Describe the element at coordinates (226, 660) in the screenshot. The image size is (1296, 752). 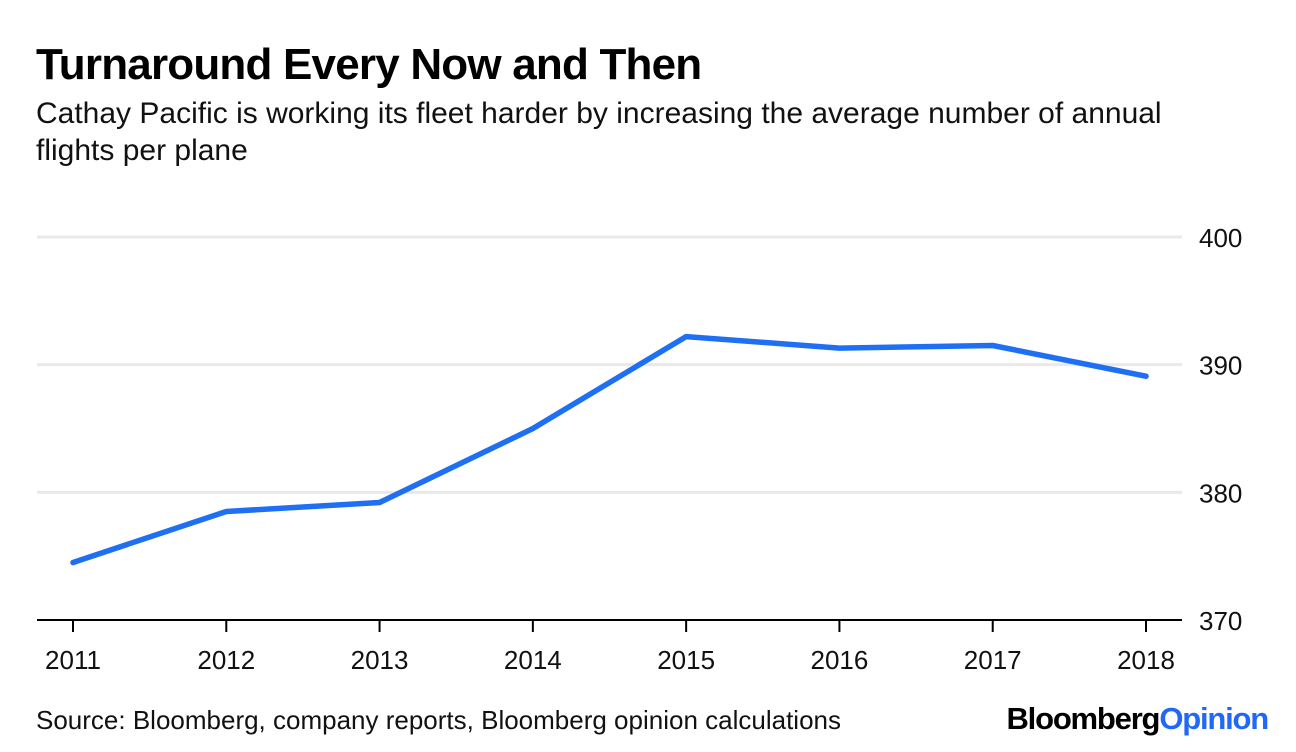
I see `x-tick-label-2012: 2012` at that location.